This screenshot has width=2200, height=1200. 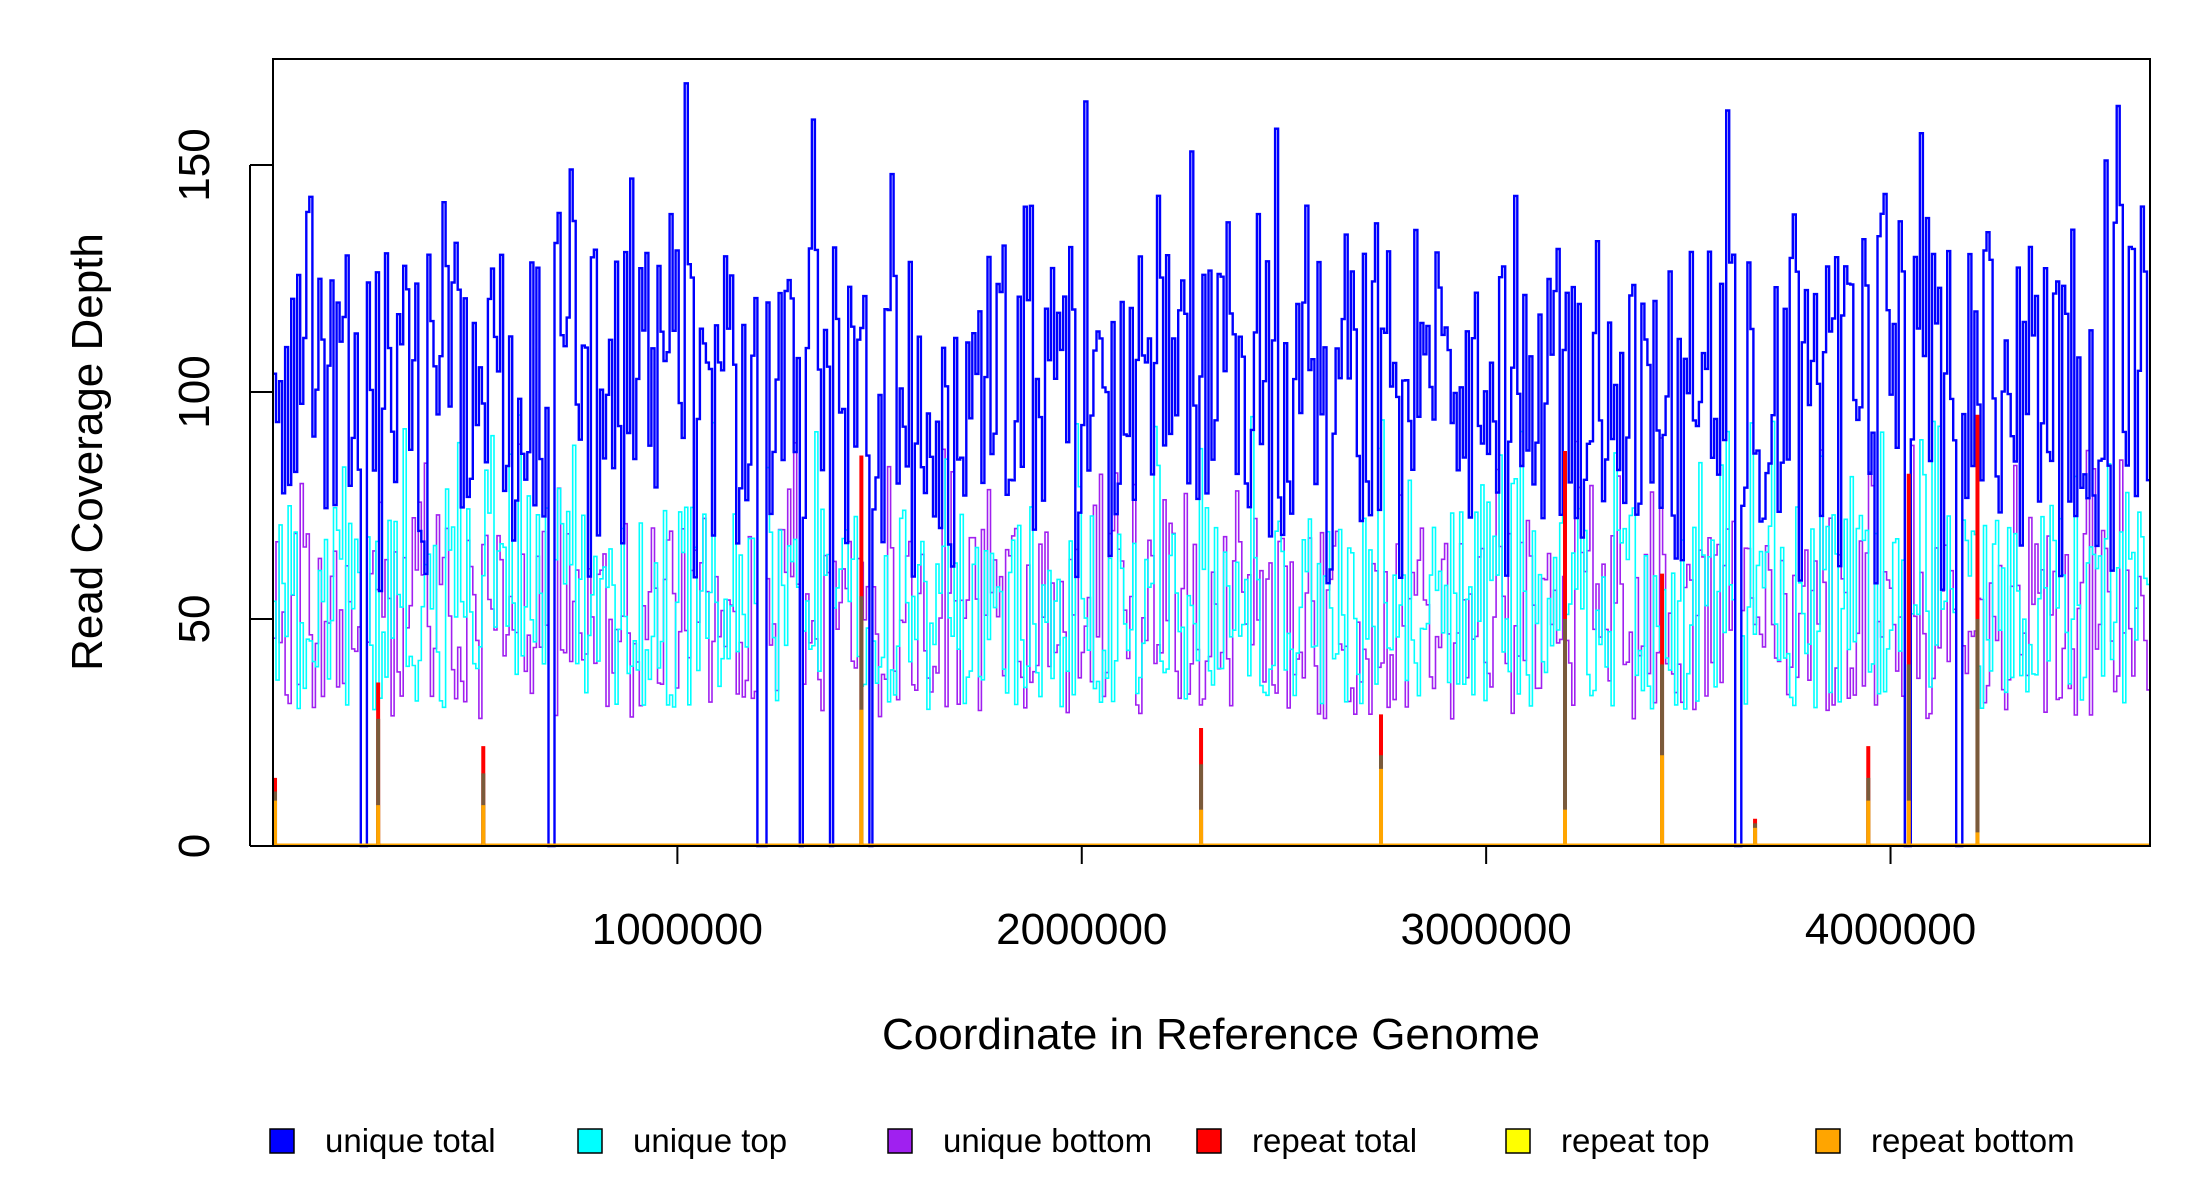 What do you see at coordinates (194, 619) in the screenshot?
I see `y-tick-label: 50` at bounding box center [194, 619].